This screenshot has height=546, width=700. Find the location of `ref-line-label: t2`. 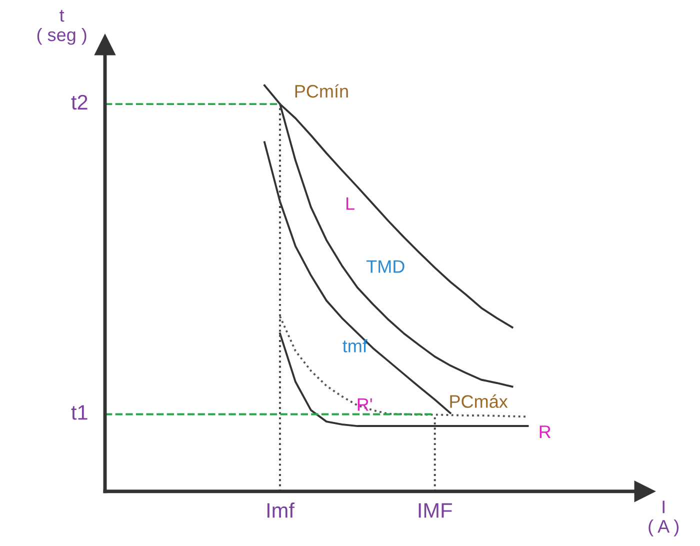

ref-line-label: t2 is located at coordinates (79, 102).